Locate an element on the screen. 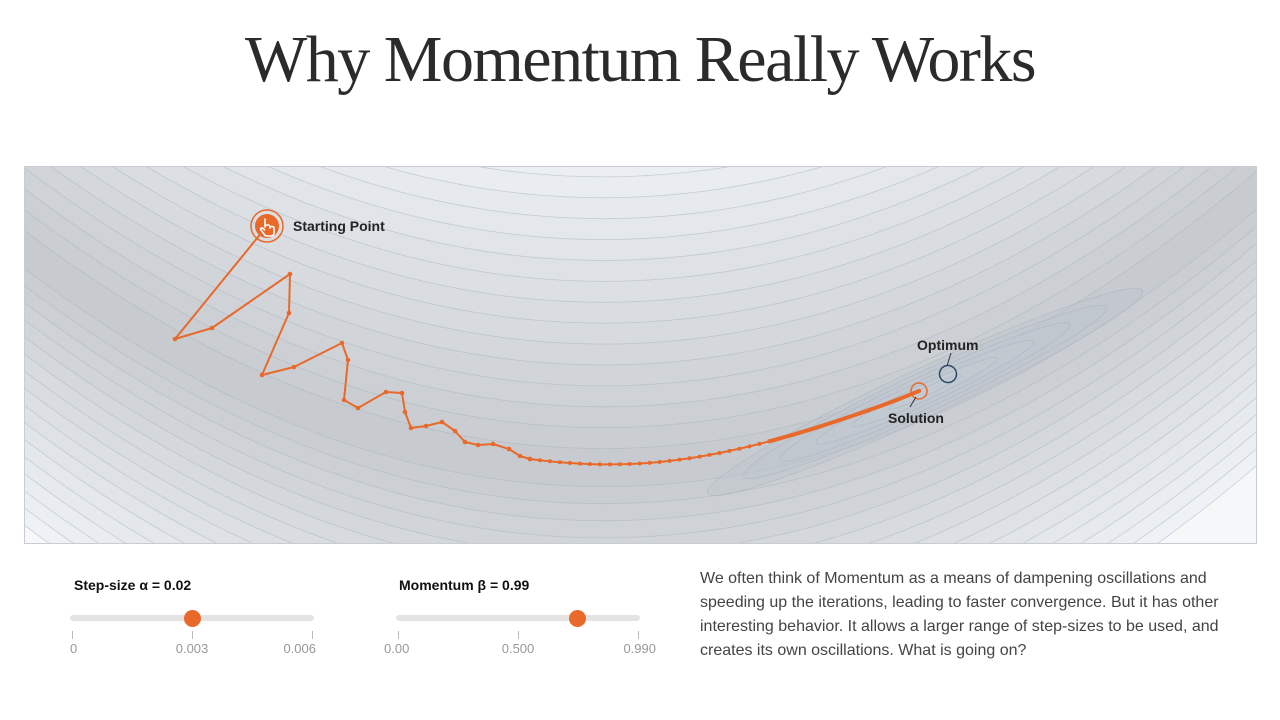  momentum-slider: Momentum β = 0.99 0.00 0.500 0.990 is located at coordinates (520, 617).